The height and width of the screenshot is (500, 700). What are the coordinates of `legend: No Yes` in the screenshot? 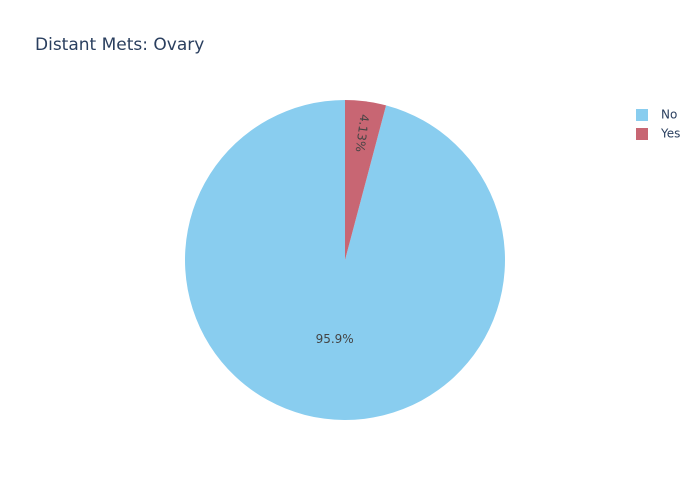 It's located at (658, 124).